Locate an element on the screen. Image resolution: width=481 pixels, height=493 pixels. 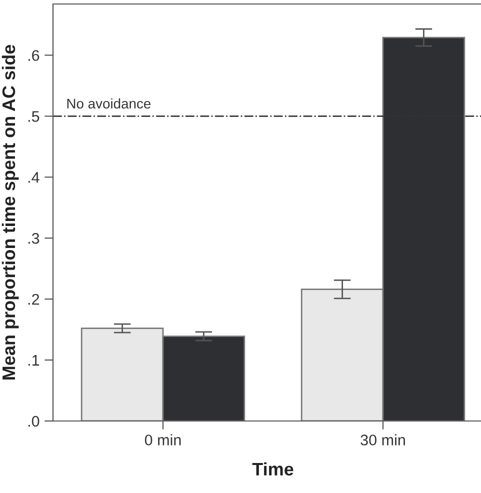
y-tick-label: .1 is located at coordinates (34, 360).